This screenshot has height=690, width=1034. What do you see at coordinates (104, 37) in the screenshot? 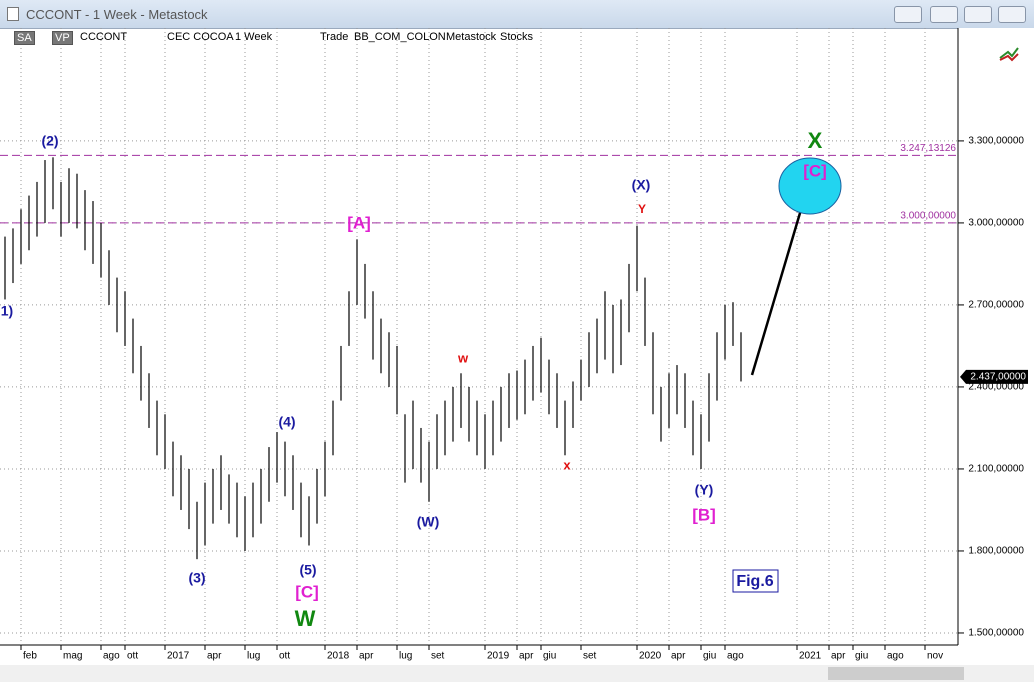
I see `toolbar-item: CCCONT` at bounding box center [104, 37].